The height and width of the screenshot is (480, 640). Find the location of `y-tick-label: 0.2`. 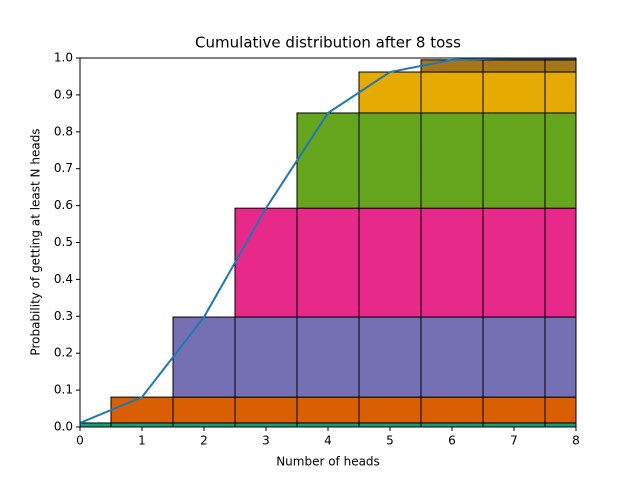

y-tick-label: 0.2 is located at coordinates (63, 353).